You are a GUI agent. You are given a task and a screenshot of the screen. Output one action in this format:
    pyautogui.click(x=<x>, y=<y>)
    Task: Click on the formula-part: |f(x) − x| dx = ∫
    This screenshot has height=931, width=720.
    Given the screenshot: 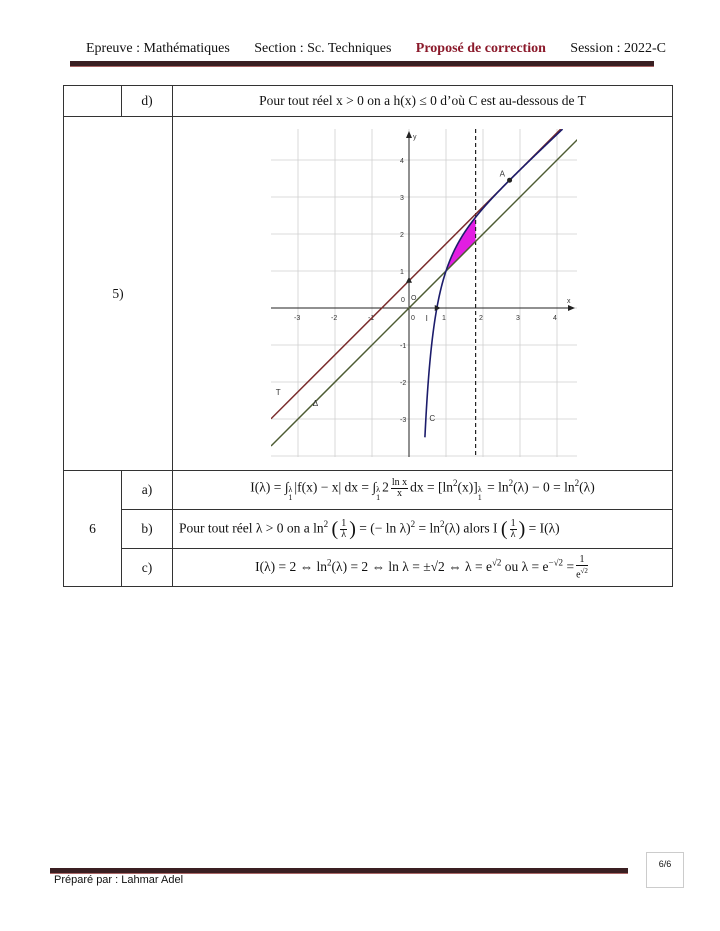 What is the action you would take?
    pyautogui.click(x=335, y=487)
    